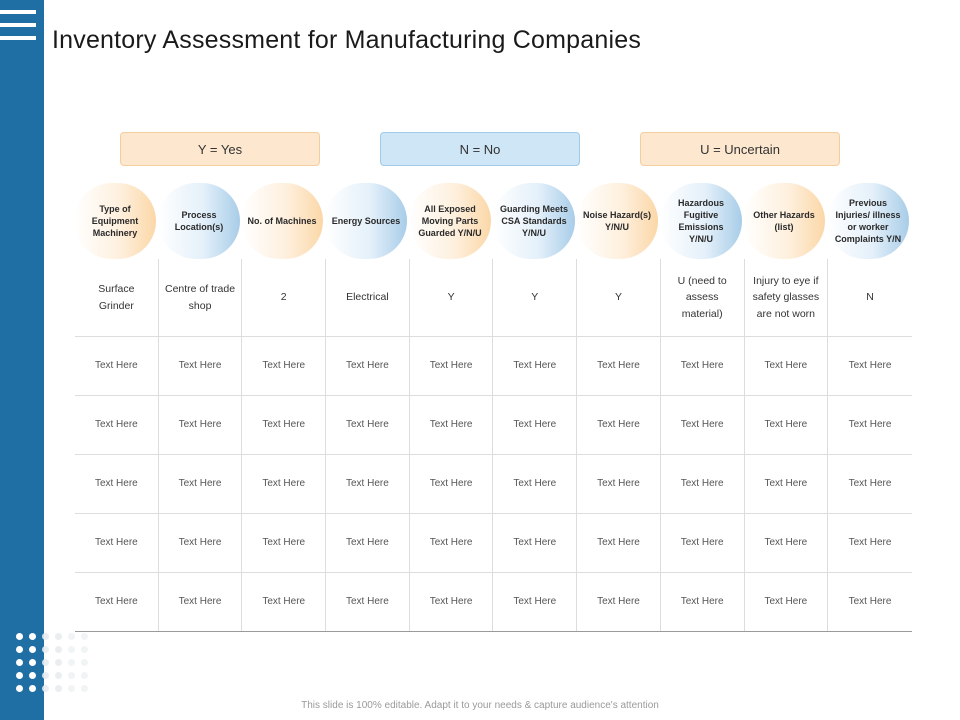  What do you see at coordinates (284, 297) in the screenshot?
I see `table-cell: 2` at bounding box center [284, 297].